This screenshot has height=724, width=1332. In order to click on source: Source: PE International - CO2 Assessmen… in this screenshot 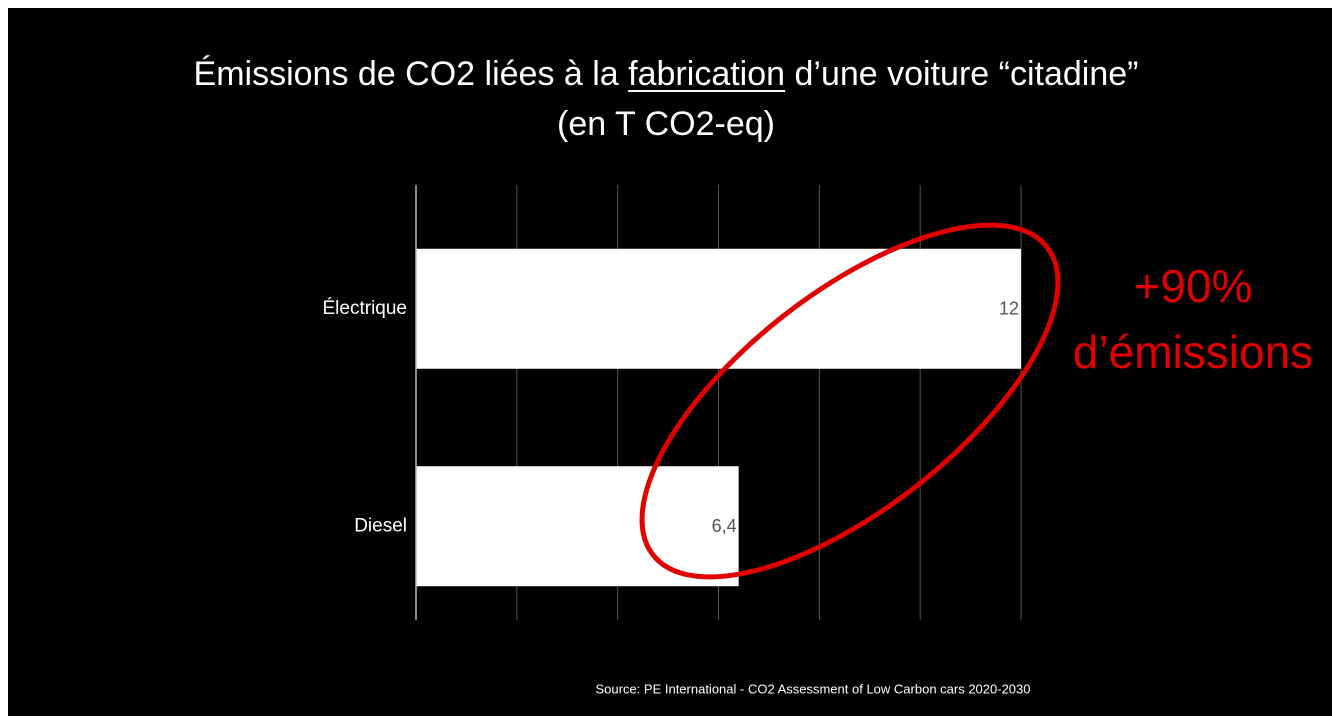, I will do `click(812, 688)`.